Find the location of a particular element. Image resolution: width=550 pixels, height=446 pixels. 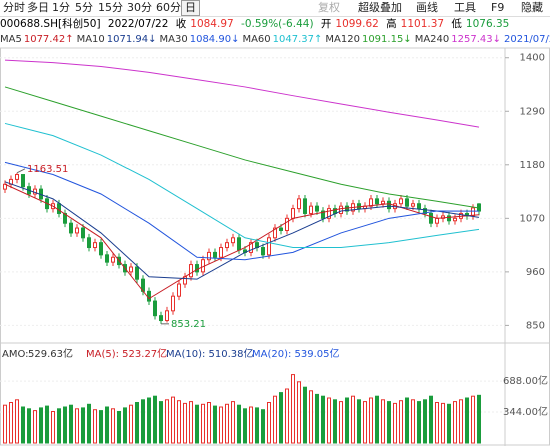

tool: F9 is located at coordinates (498, 7).